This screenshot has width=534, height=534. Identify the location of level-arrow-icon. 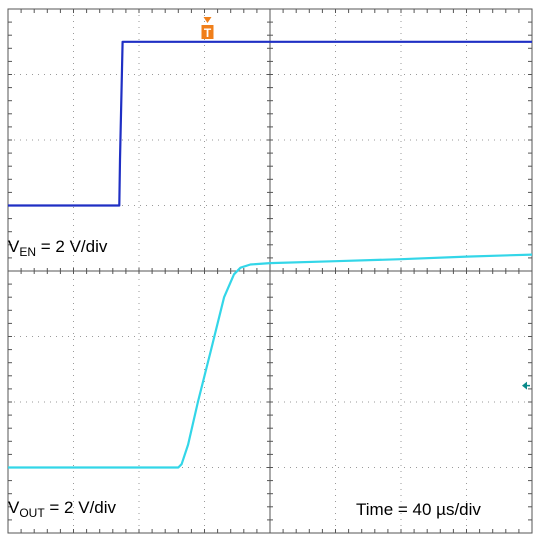
(524, 385).